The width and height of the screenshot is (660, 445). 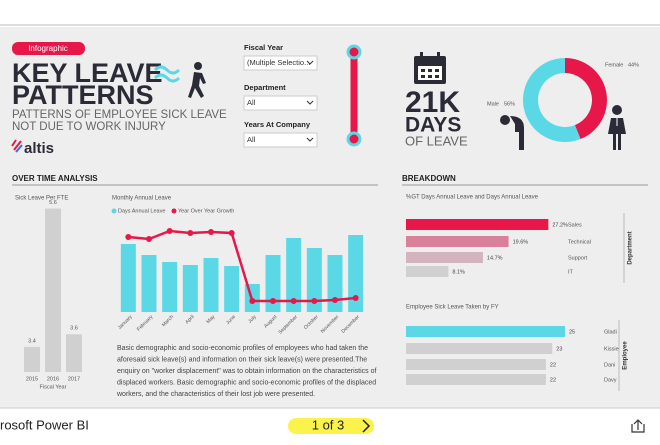 What do you see at coordinates (310, 139) in the screenshot?
I see `dropdown-chevron` at bounding box center [310, 139].